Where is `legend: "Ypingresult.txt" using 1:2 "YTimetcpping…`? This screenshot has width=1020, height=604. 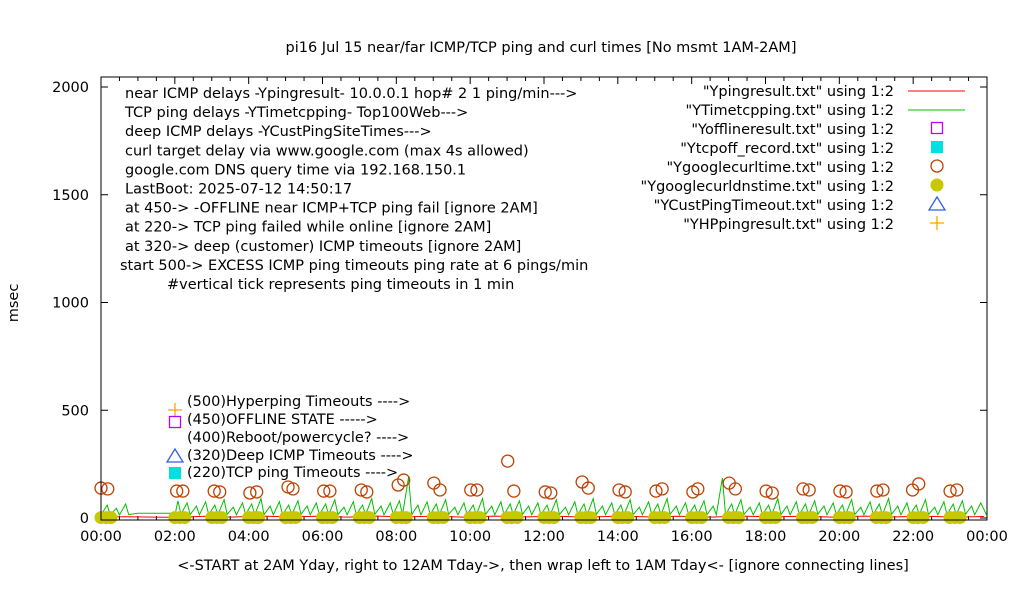
legend: "Ypingresult.txt" using 1:2 "YTimetcpping… is located at coordinates (803, 158).